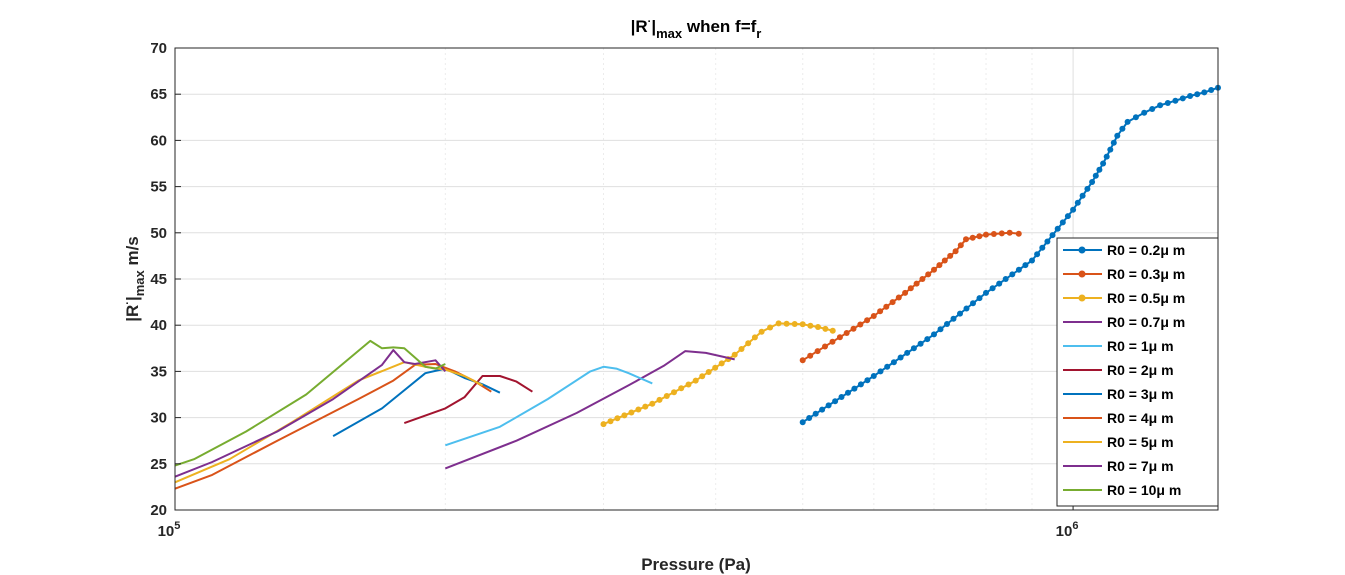 This screenshot has height=575, width=1345. I want to click on legend-item: R0 = 0.2μ m, so click(1124, 250).